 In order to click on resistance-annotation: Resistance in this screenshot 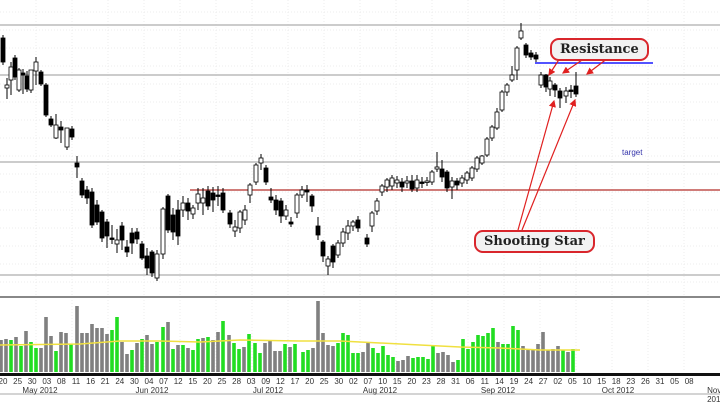, I will do `click(599, 49)`.